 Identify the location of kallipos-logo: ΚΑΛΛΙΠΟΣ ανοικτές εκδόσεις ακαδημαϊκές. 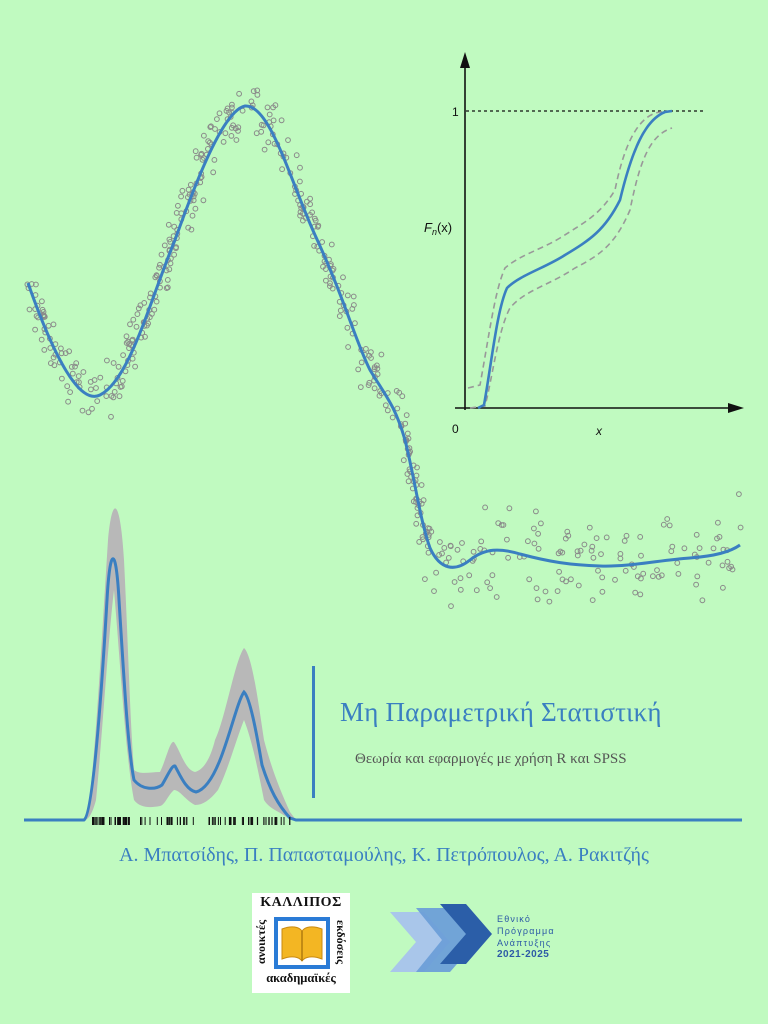
(301, 943).